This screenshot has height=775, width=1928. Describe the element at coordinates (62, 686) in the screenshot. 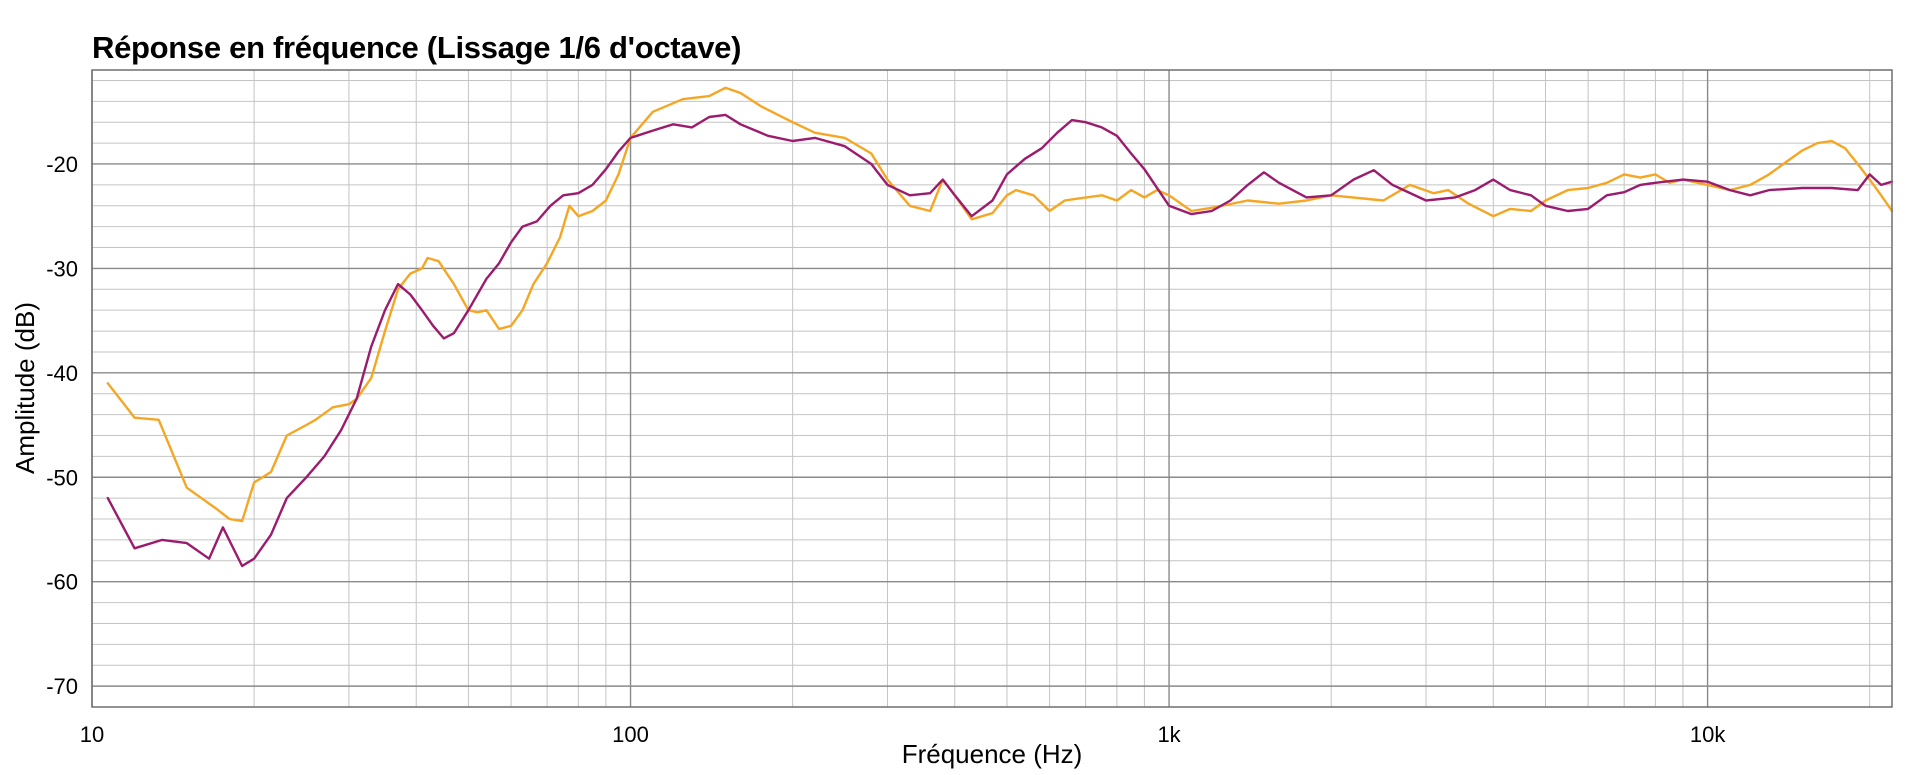

I see `y-tick-label: -70` at that location.